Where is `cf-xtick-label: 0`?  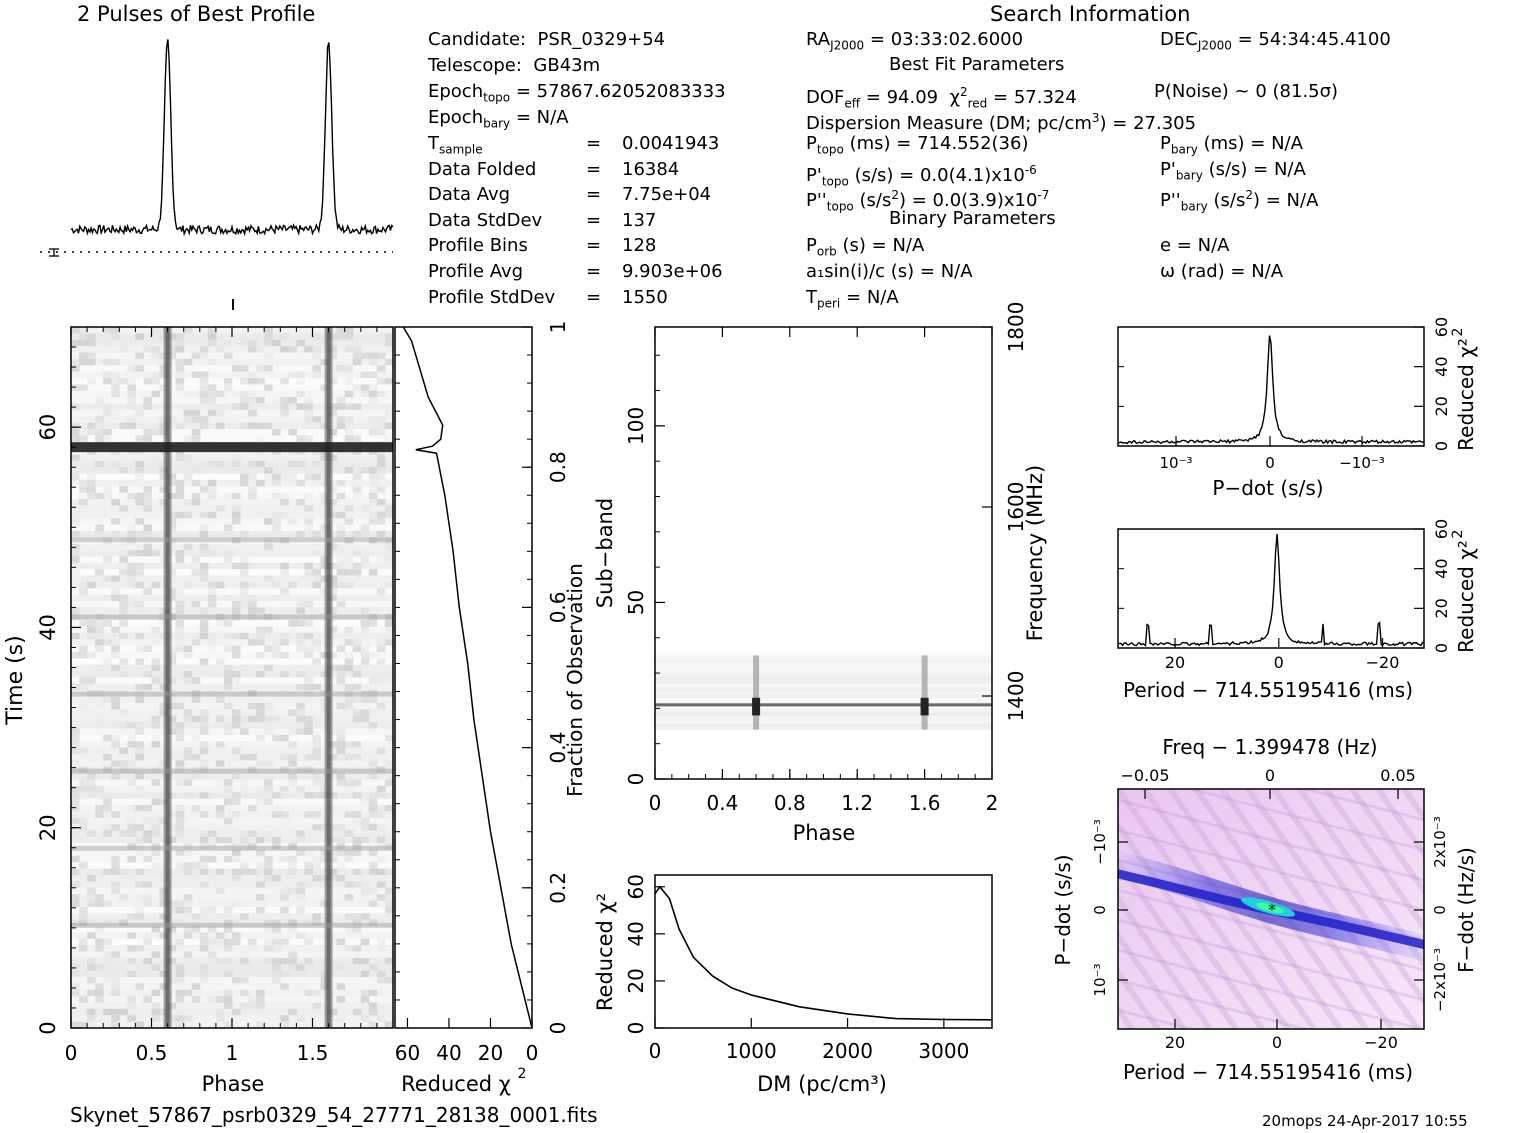 cf-xtick-label: 0 is located at coordinates (532, 1053).